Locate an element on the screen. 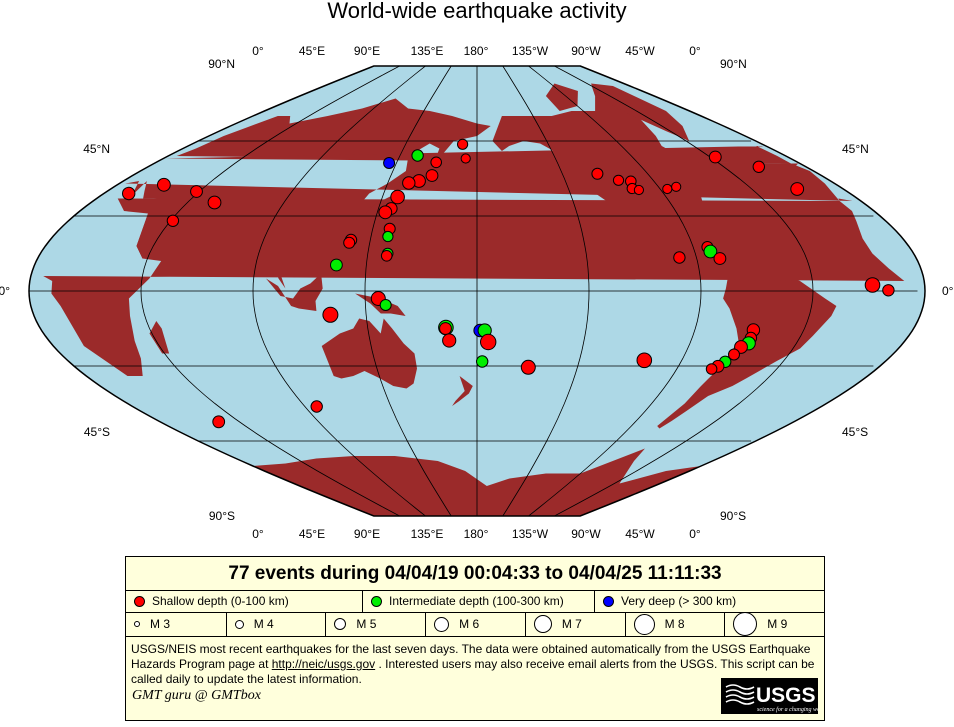  magnitude-label: M 4 is located at coordinates (263, 624).